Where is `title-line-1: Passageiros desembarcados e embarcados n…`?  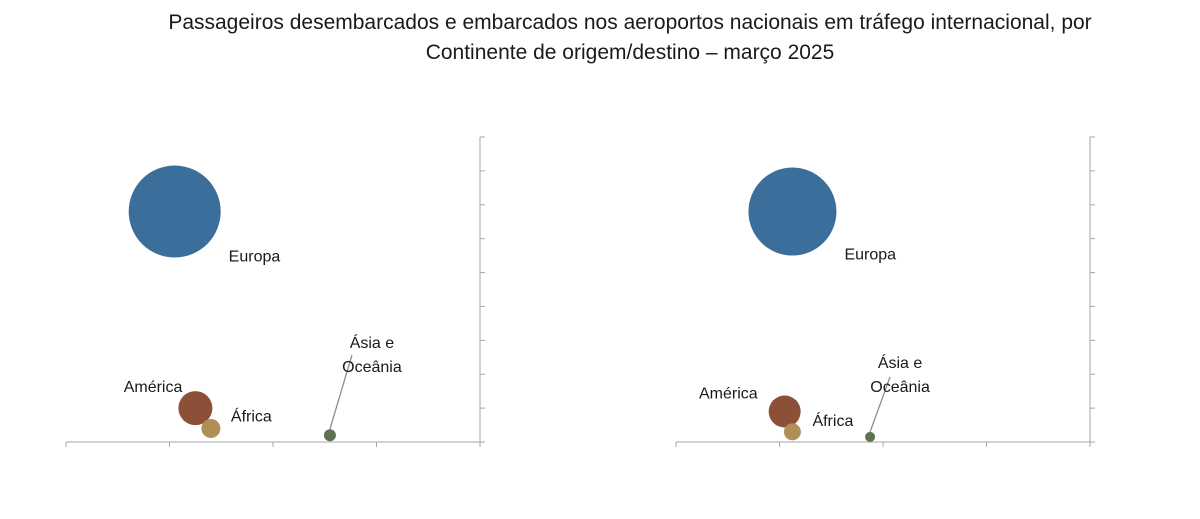
title-line-1: Passageiros desembarcados e embarcados n… is located at coordinates (630, 22).